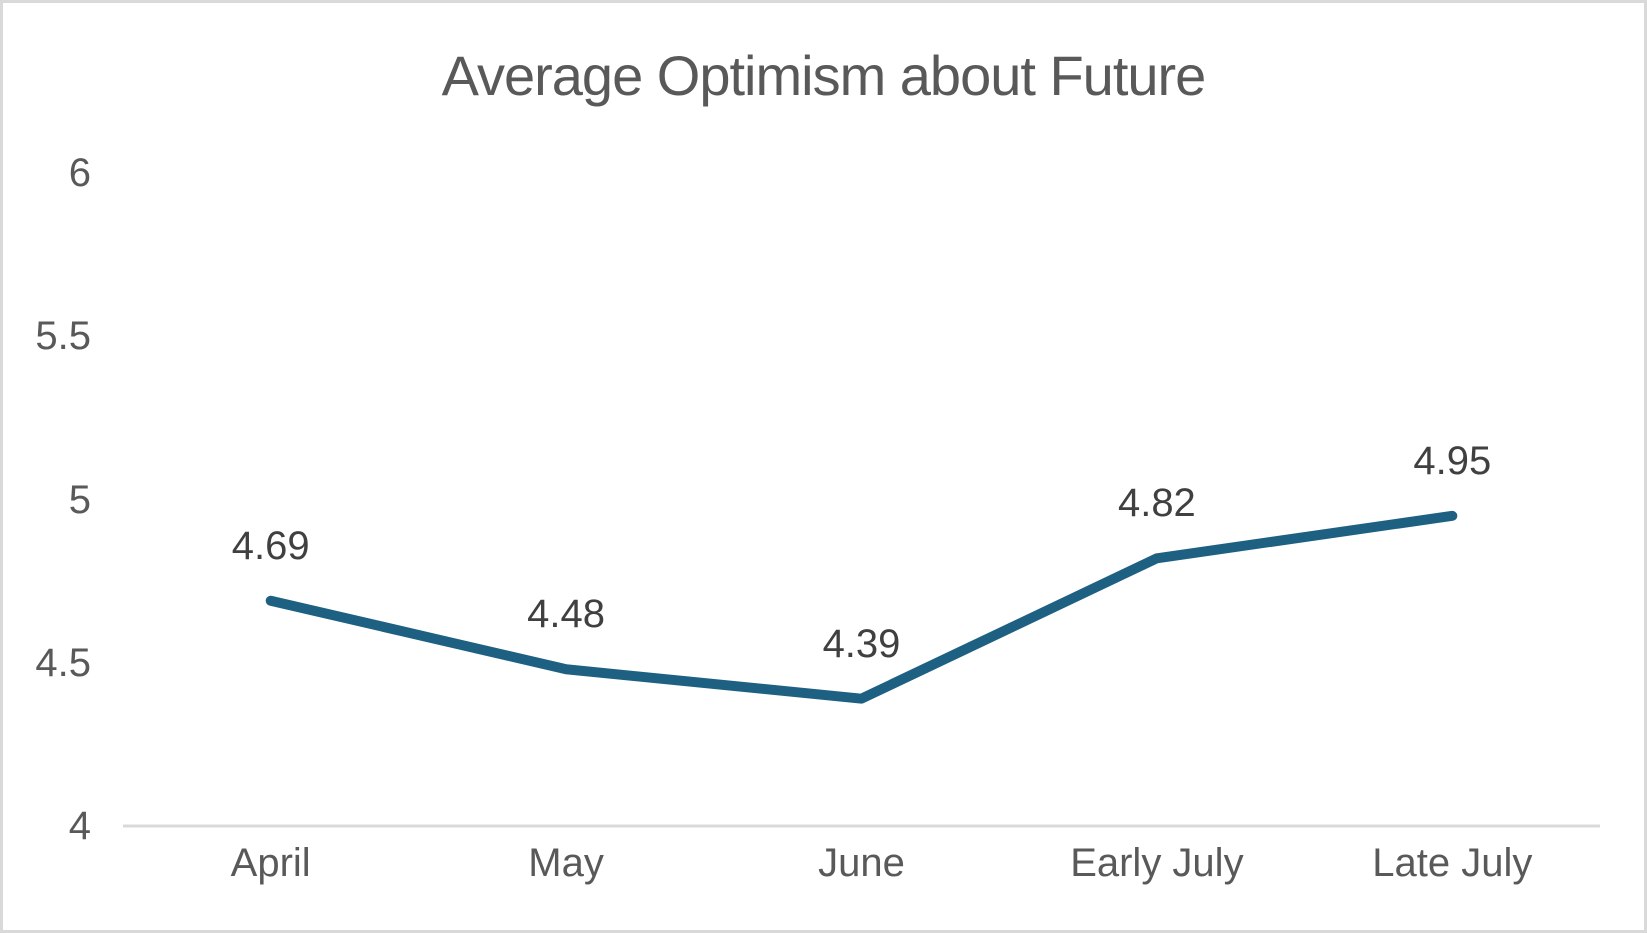 The height and width of the screenshot is (933, 1647). What do you see at coordinates (63, 336) in the screenshot?
I see `y-tick-label: 5.5` at bounding box center [63, 336].